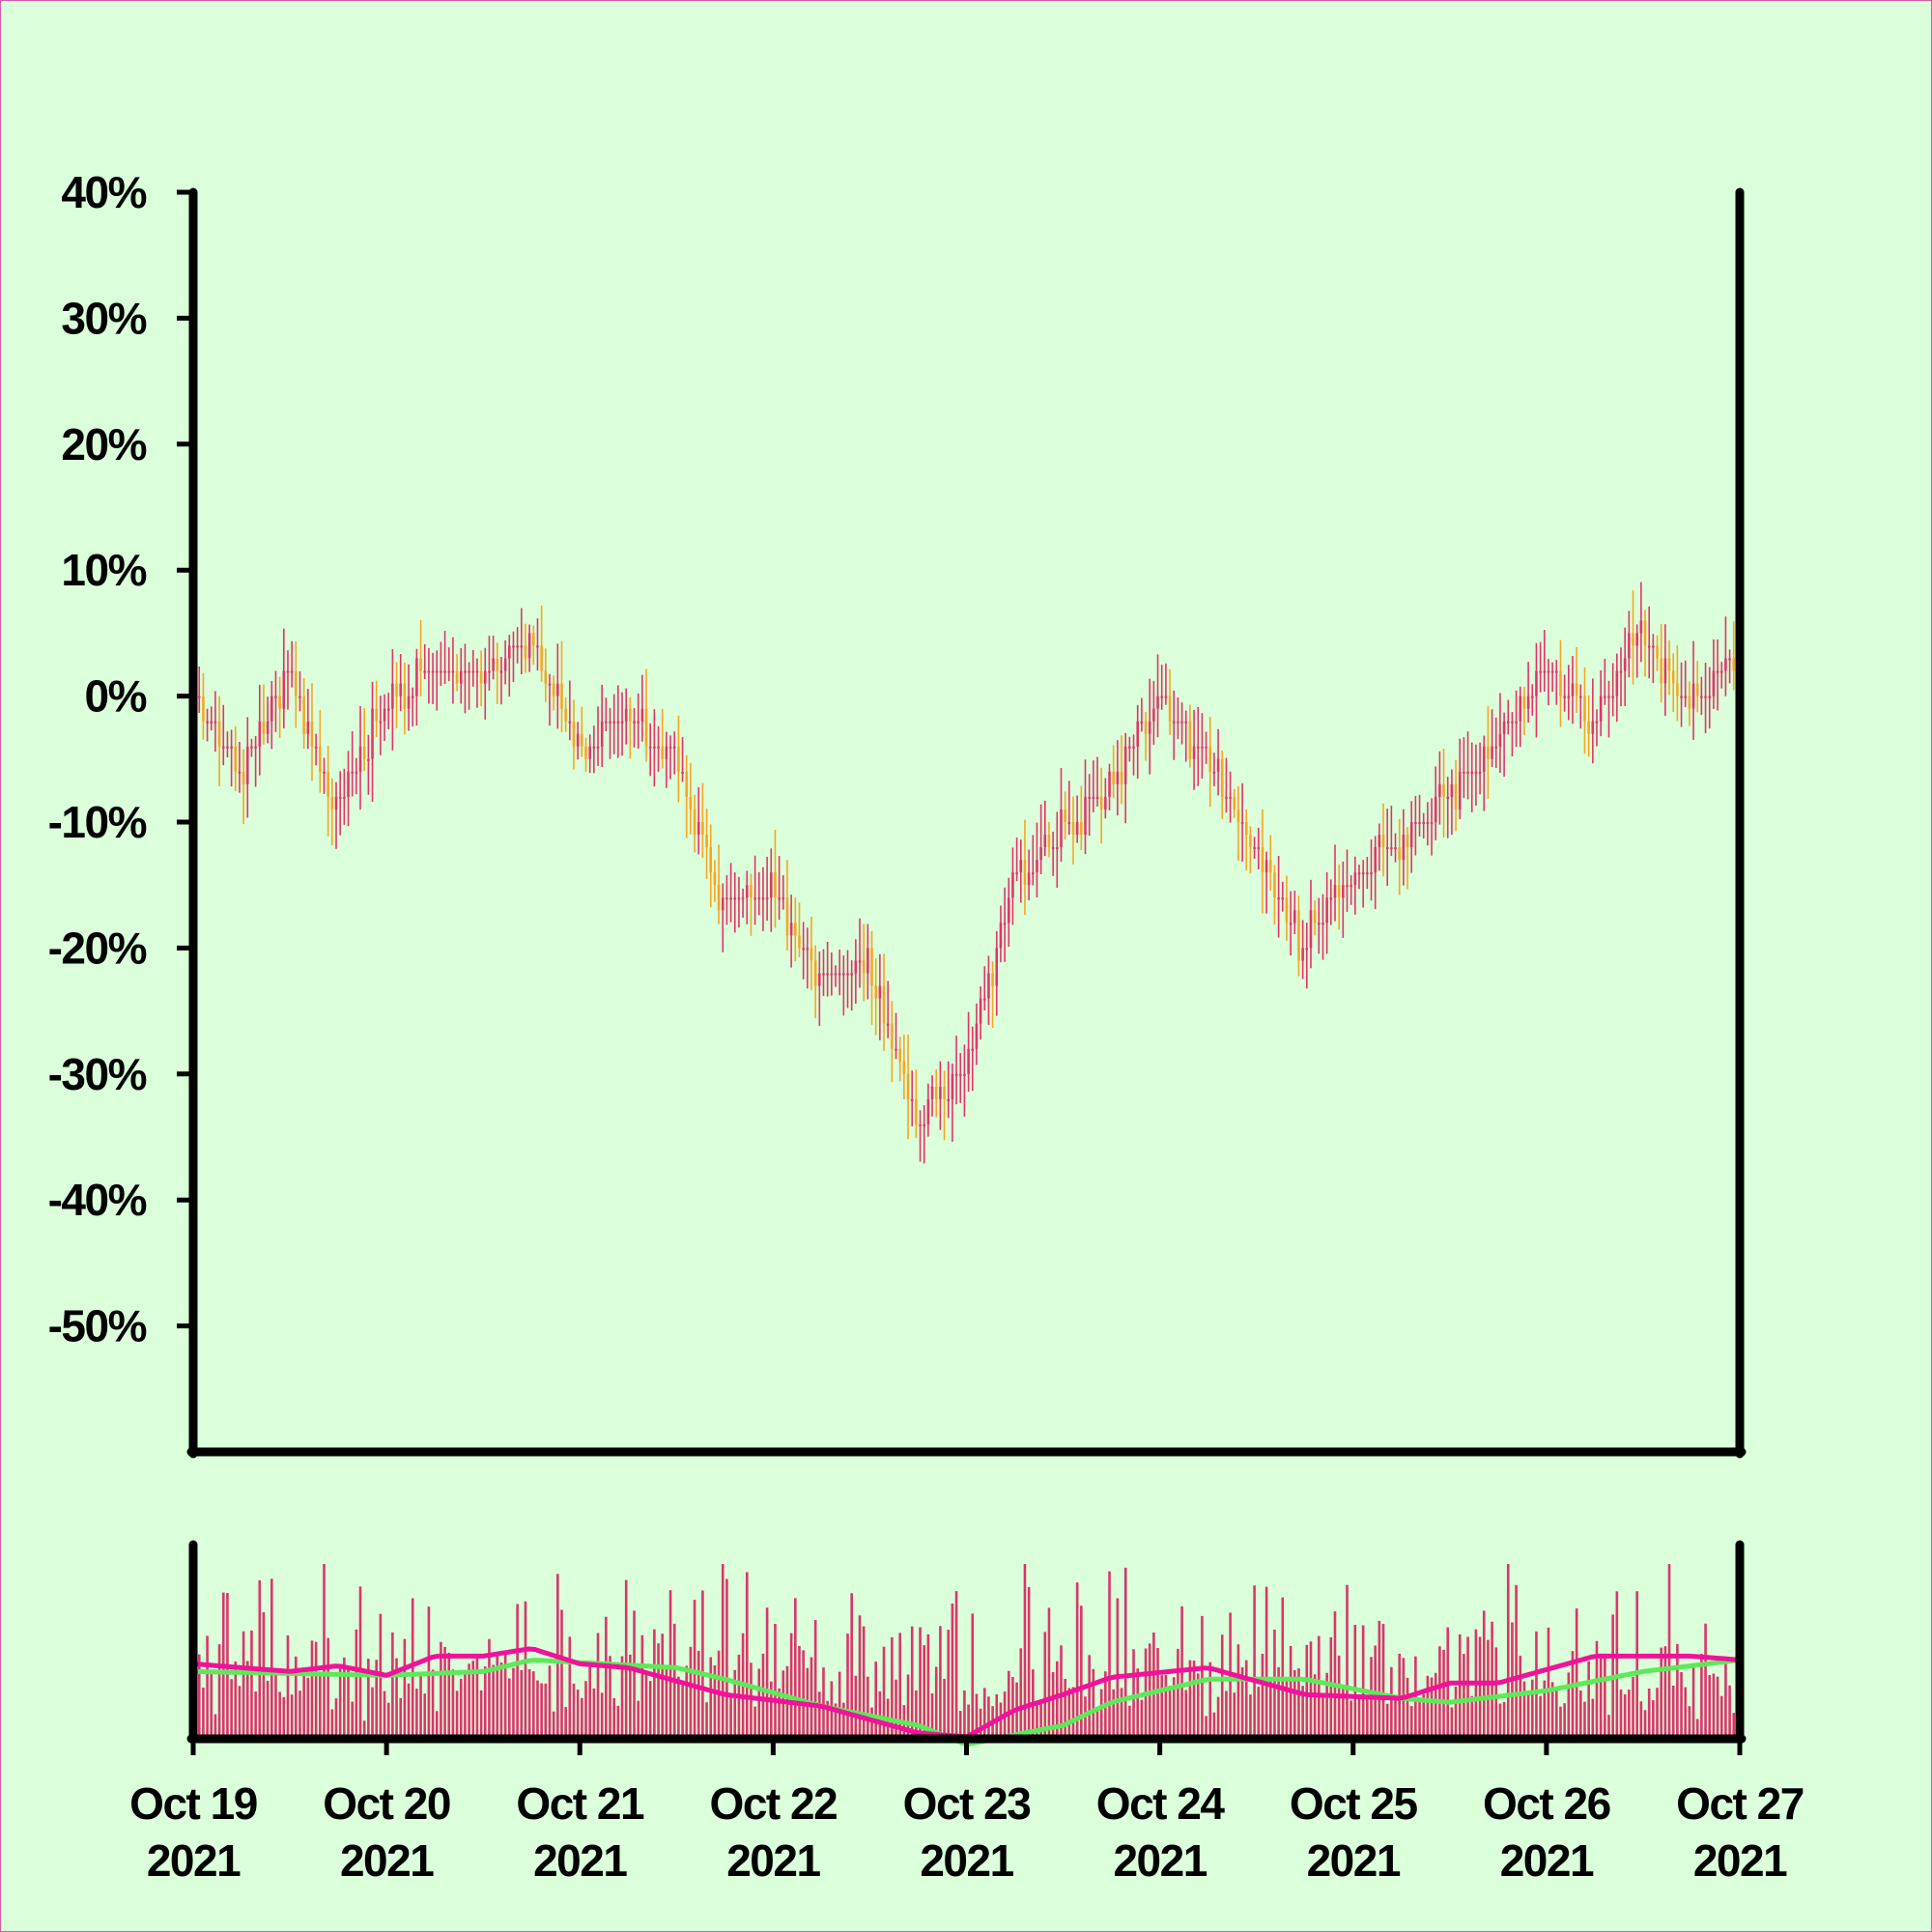  What do you see at coordinates (774, 1803) in the screenshot?
I see `x-tick-date: Oct 22` at bounding box center [774, 1803].